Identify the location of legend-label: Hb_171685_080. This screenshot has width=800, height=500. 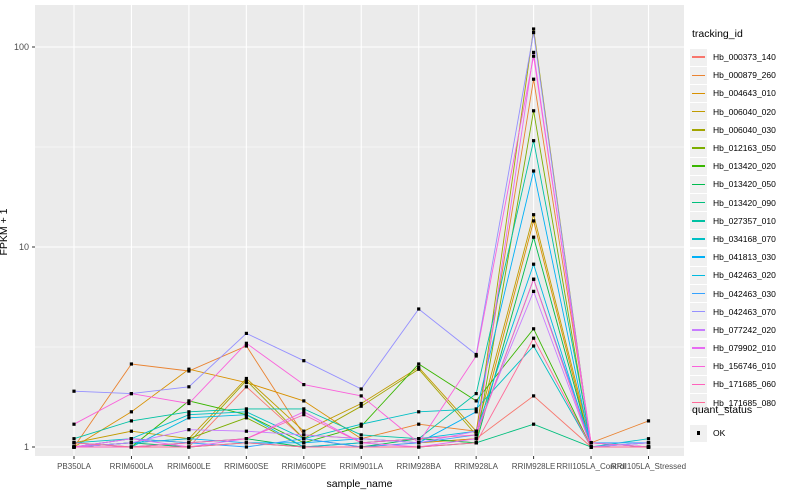
(744, 402).